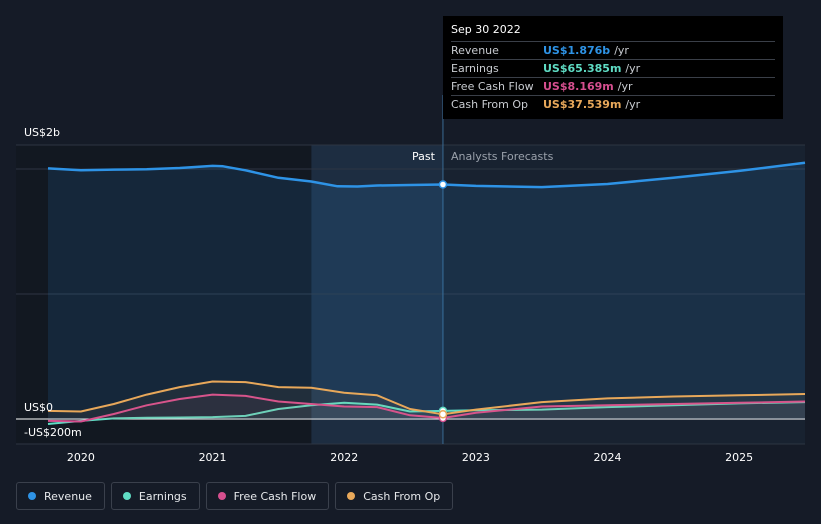 The height and width of the screenshot is (524, 821). Describe the element at coordinates (608, 457) in the screenshot. I see `x-tick-label: 2024` at that location.